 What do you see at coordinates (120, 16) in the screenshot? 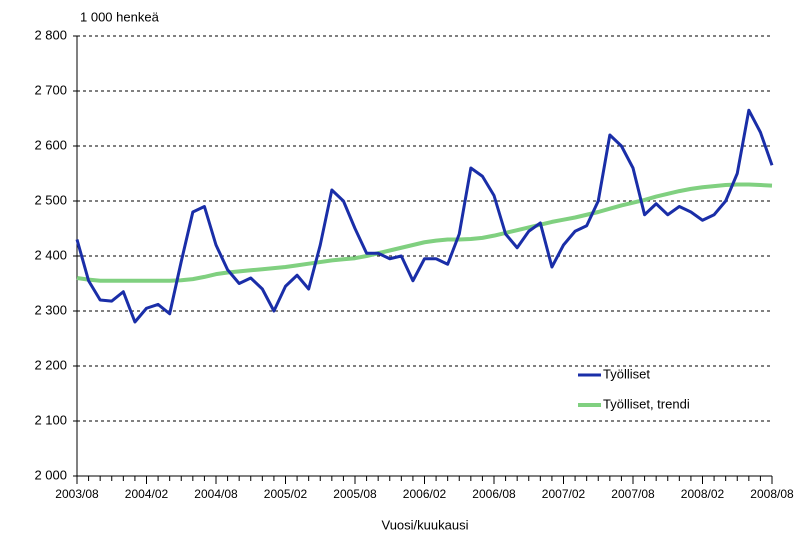
I see `y-axis-title: 1 000 henkeä` at bounding box center [120, 16].